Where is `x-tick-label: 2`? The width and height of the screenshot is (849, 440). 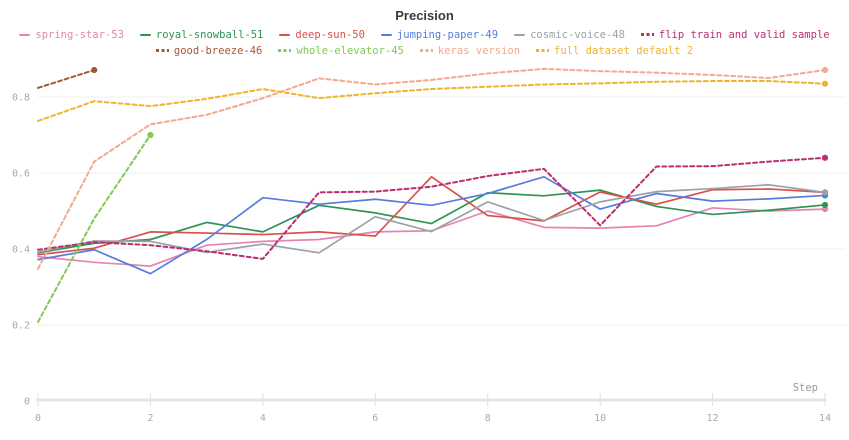
x-tick-label: 2 is located at coordinates (150, 418).